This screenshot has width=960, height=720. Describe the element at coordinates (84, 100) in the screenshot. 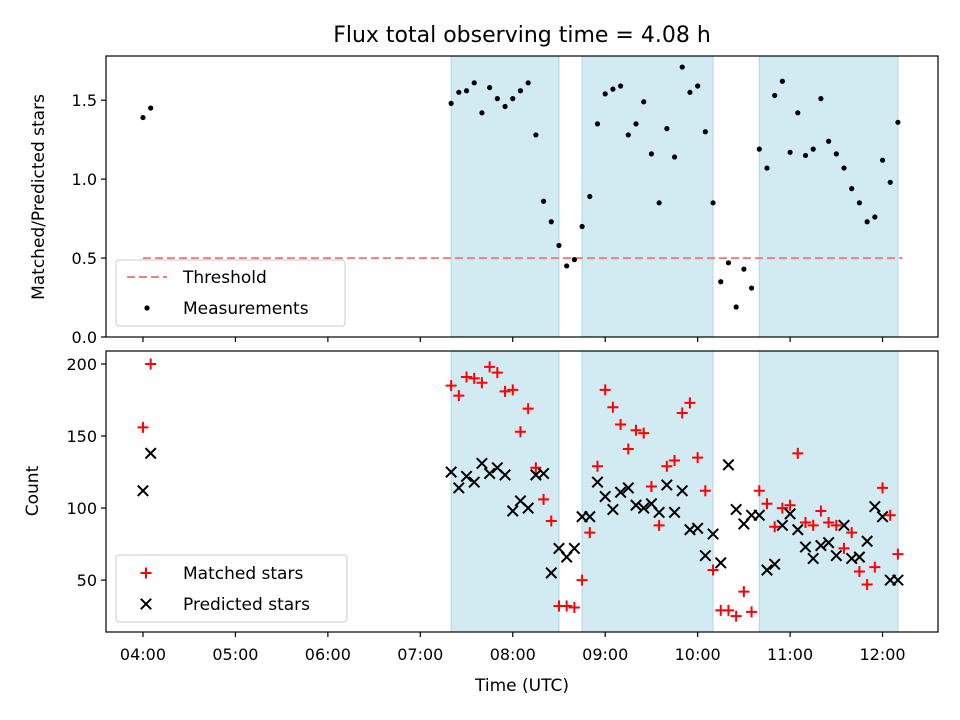

I see `y-tick-label: 1.5` at that location.